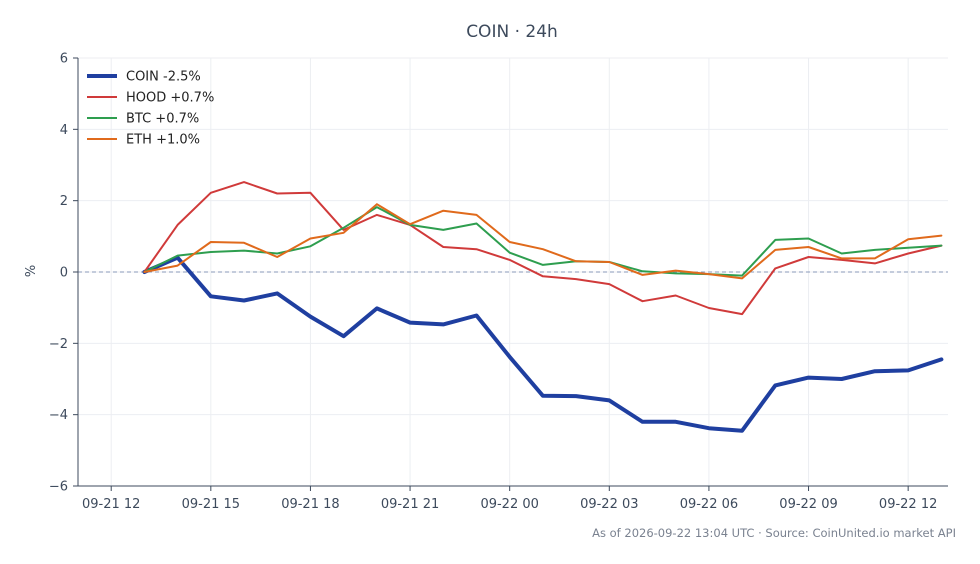  What do you see at coordinates (162, 119) in the screenshot?
I see `legend-label: BTC +0.7%` at bounding box center [162, 119].